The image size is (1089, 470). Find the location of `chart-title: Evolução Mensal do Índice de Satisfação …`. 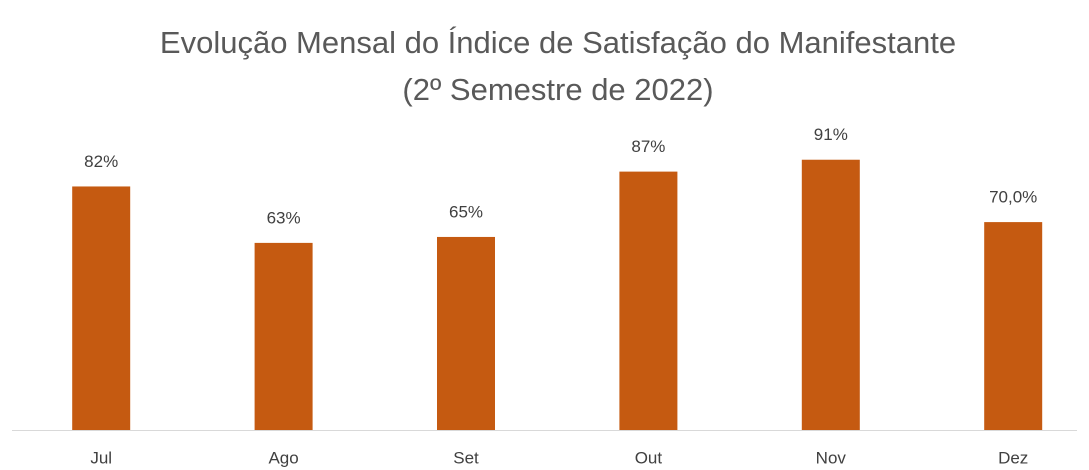

chart-title: Evolução Mensal do Índice de Satisfação … is located at coordinates (558, 42).